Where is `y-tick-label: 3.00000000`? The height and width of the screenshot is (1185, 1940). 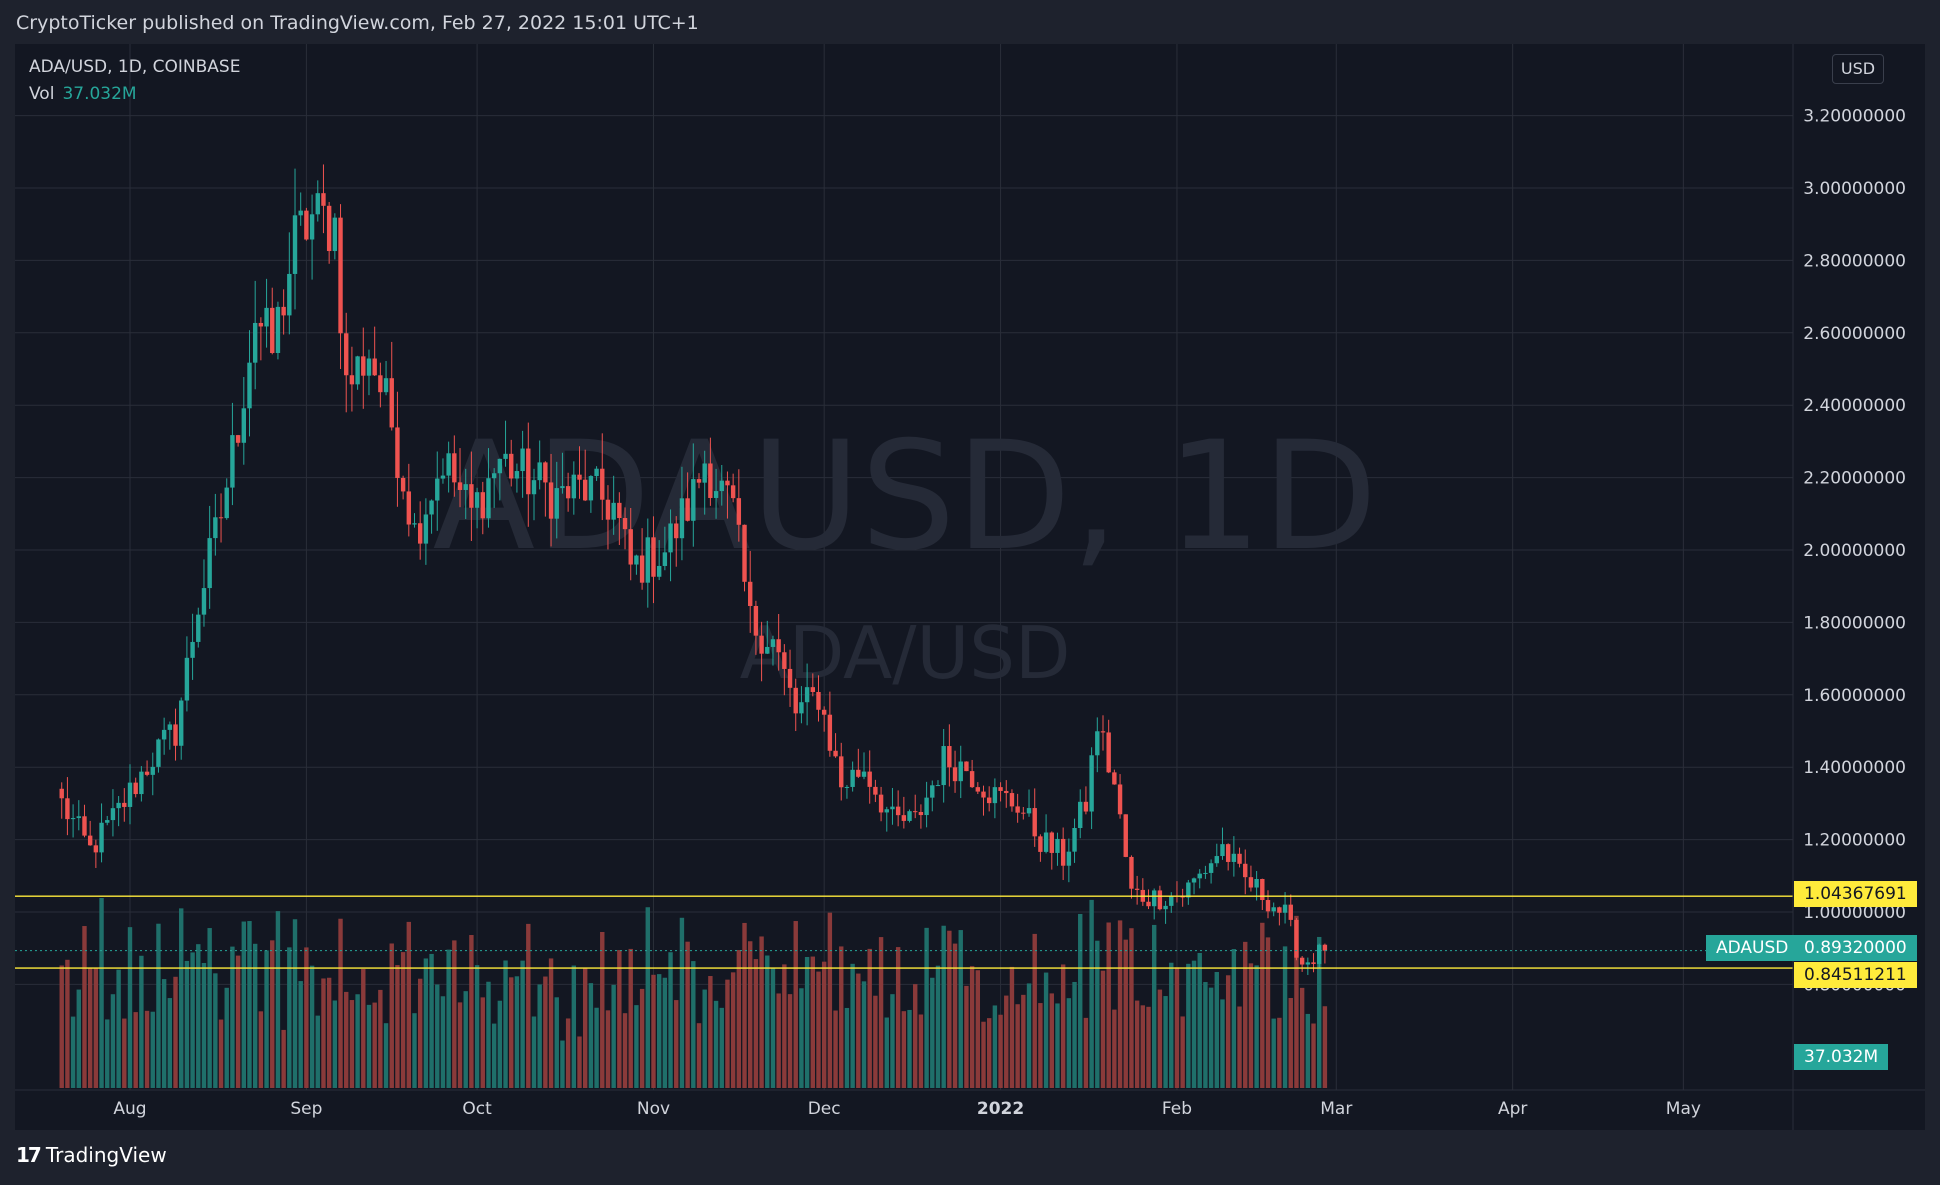 y-tick-label: 3.00000000 is located at coordinates (1854, 189).